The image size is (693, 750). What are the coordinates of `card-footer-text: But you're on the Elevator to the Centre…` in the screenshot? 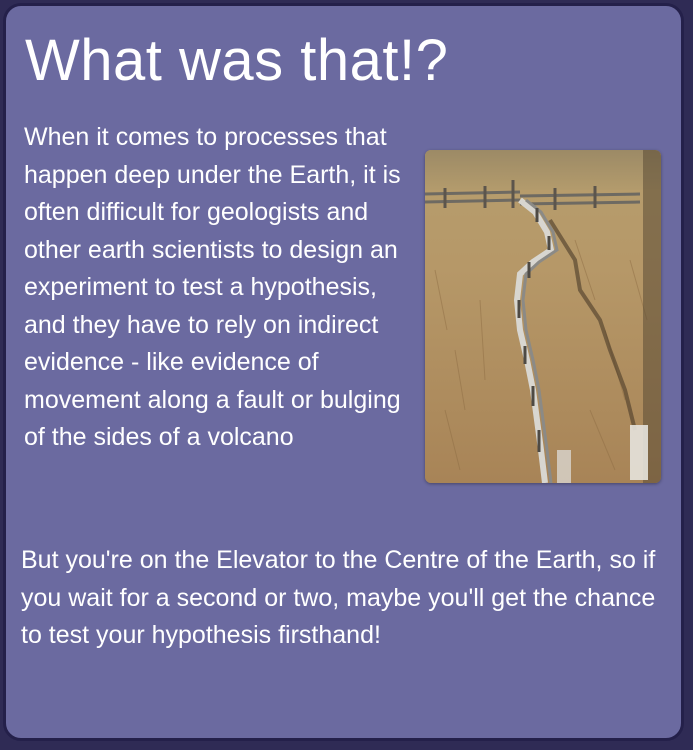 It's located at (338, 597).